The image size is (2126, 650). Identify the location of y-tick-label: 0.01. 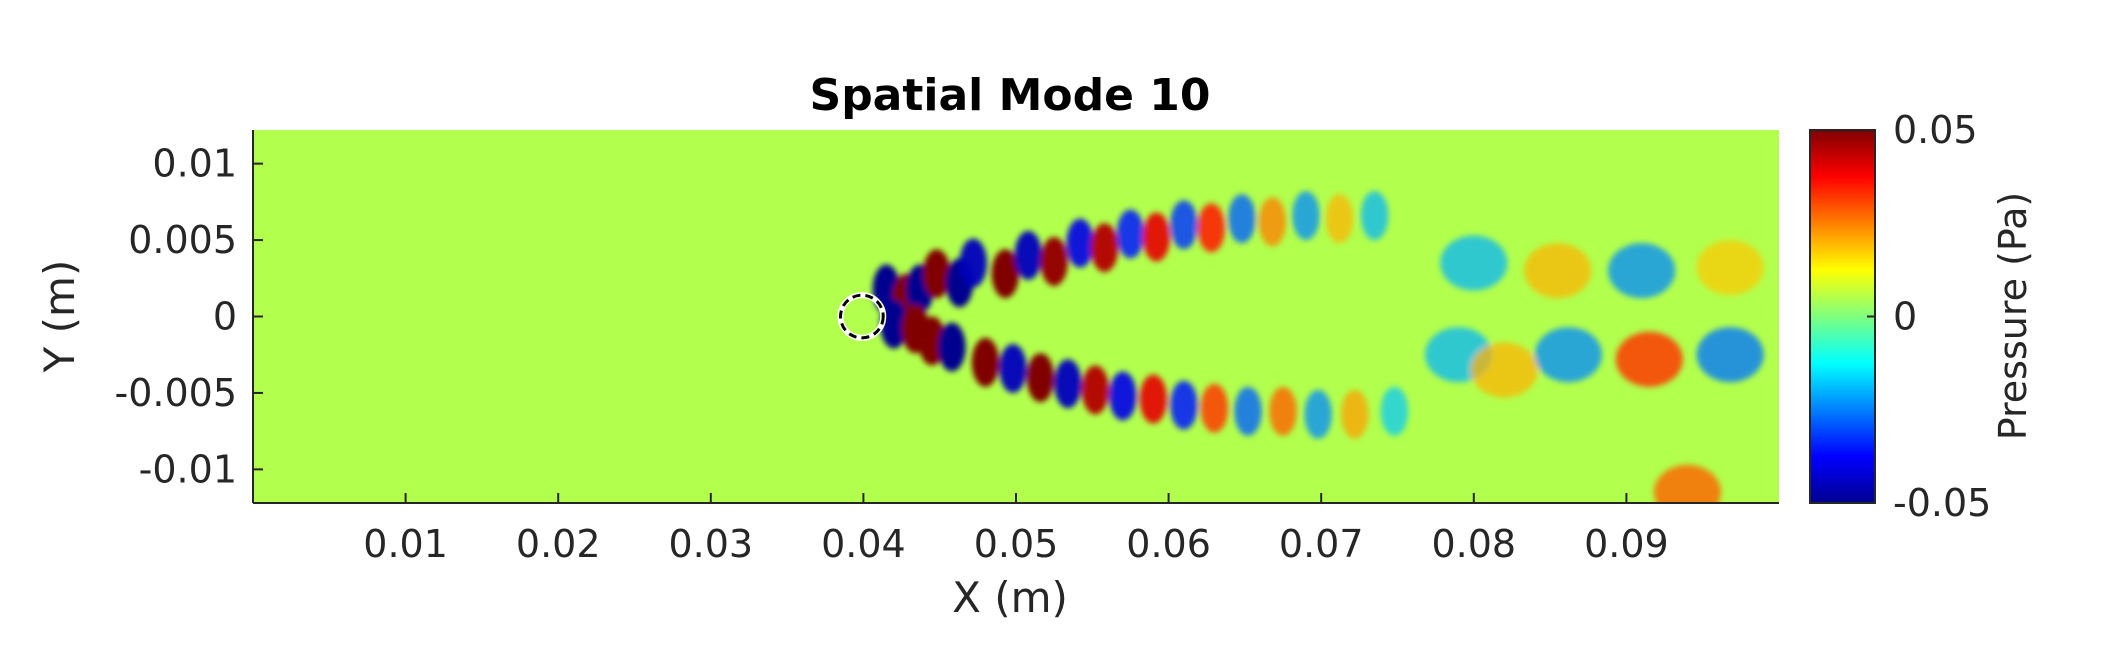
(194, 164).